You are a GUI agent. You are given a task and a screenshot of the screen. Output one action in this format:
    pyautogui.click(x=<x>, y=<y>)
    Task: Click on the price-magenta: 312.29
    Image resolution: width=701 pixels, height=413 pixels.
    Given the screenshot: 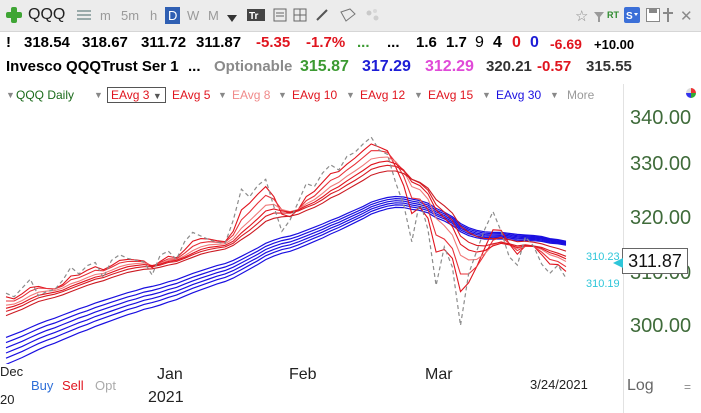 What is the action you would take?
    pyautogui.click(x=449, y=66)
    